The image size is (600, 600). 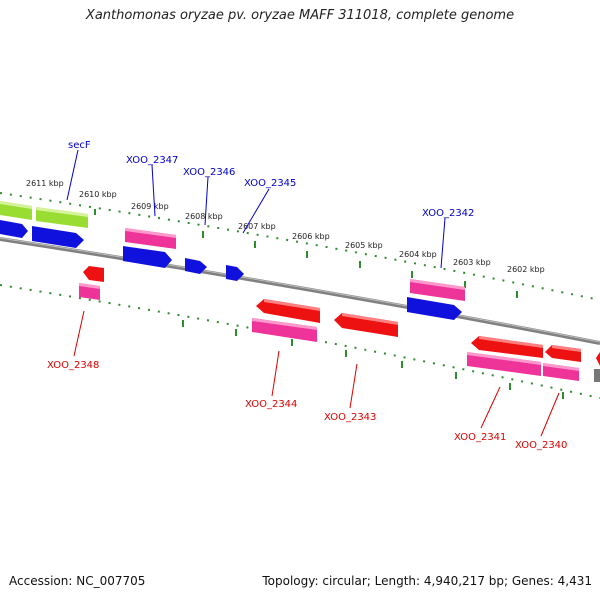 I want to click on gene-label-xoo-2342: XOO_2342, so click(x=448, y=213).